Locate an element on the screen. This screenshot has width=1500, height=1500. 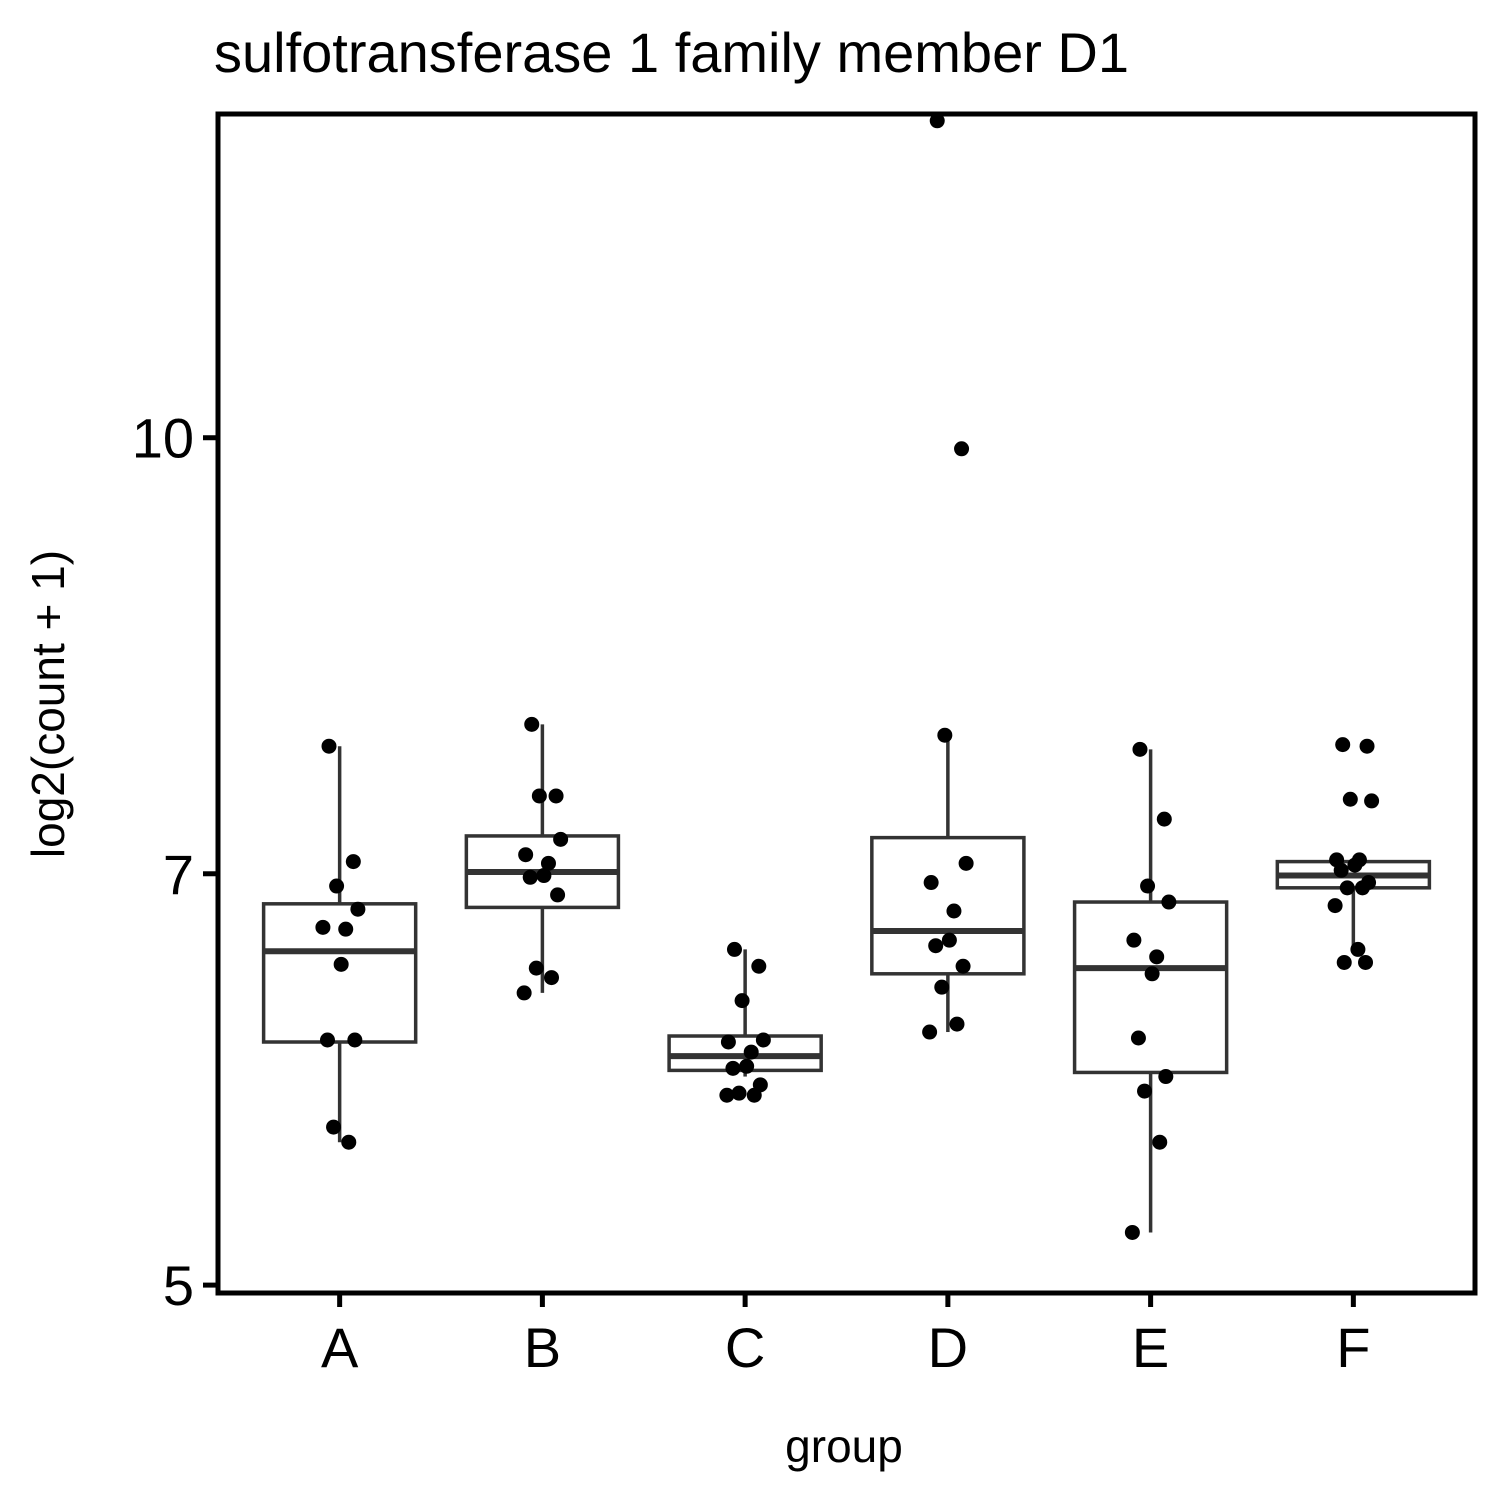
x-tick-label: F is located at coordinates (1353, 1347).